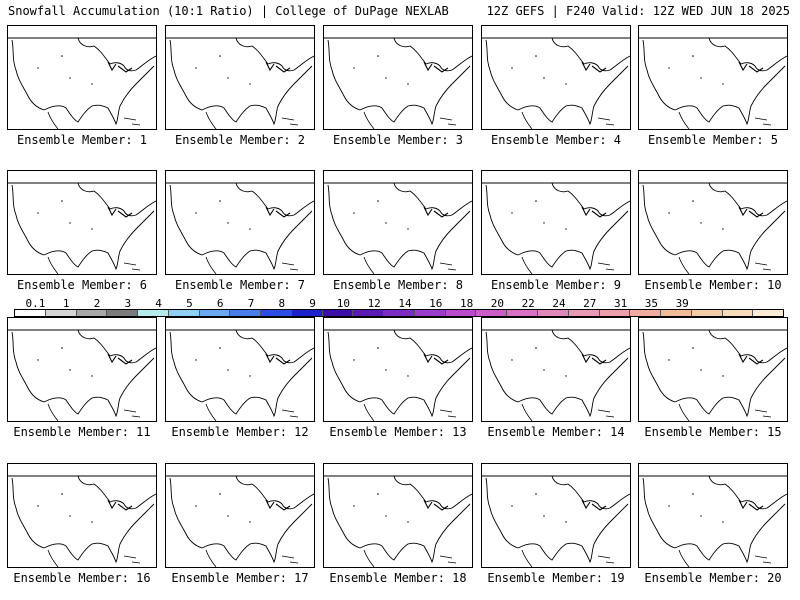 The width and height of the screenshot is (800, 600). I want to click on ensemble-panel: Ensemble Member: 11, so click(82, 378).